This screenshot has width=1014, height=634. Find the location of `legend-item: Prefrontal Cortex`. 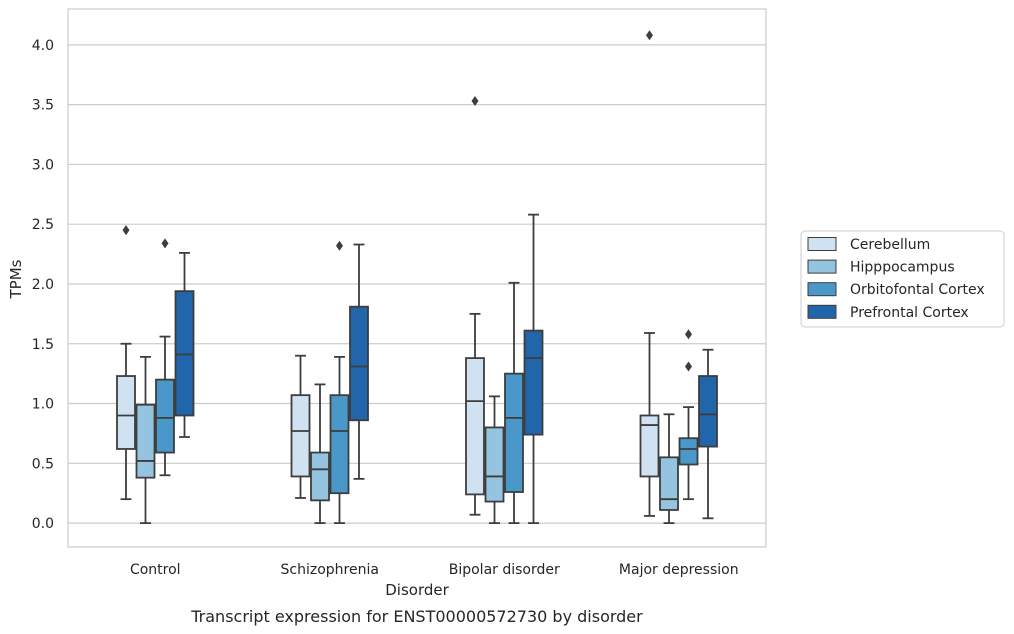

legend-item: Prefrontal Cortex is located at coordinates (888, 312).